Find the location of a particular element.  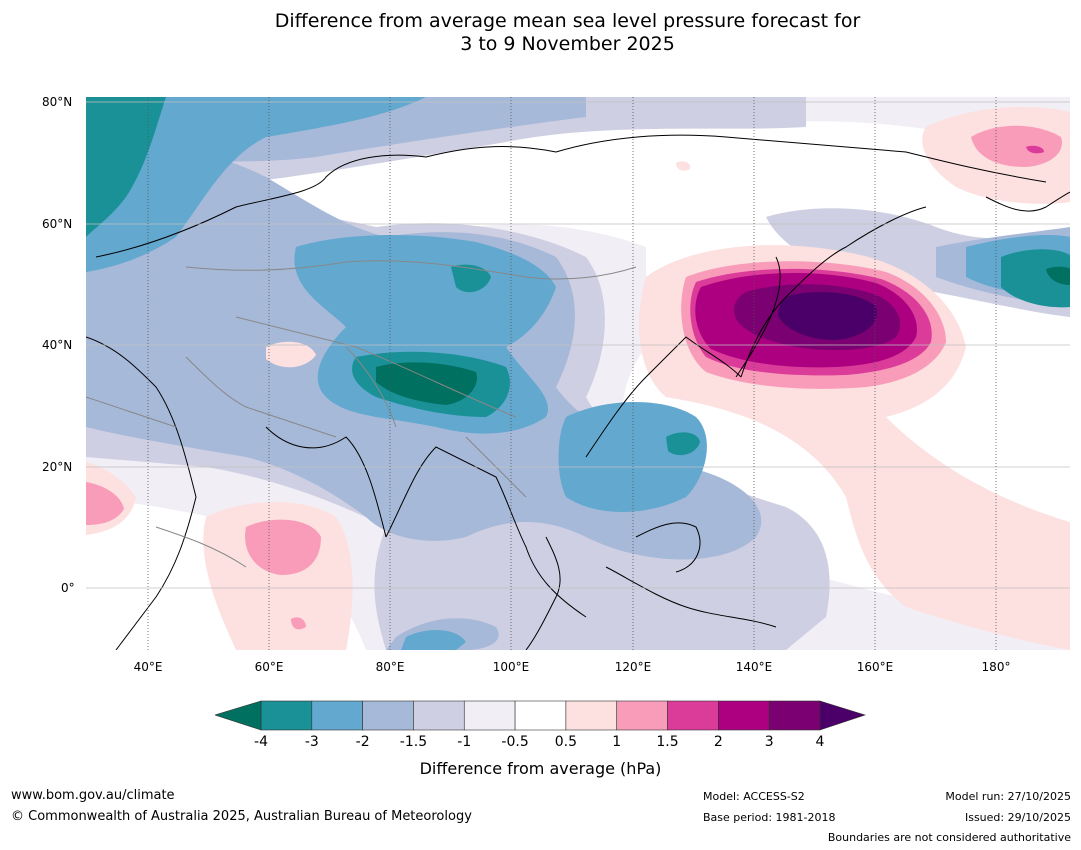

colorbar-tick-label: 1 is located at coordinates (617, 742).